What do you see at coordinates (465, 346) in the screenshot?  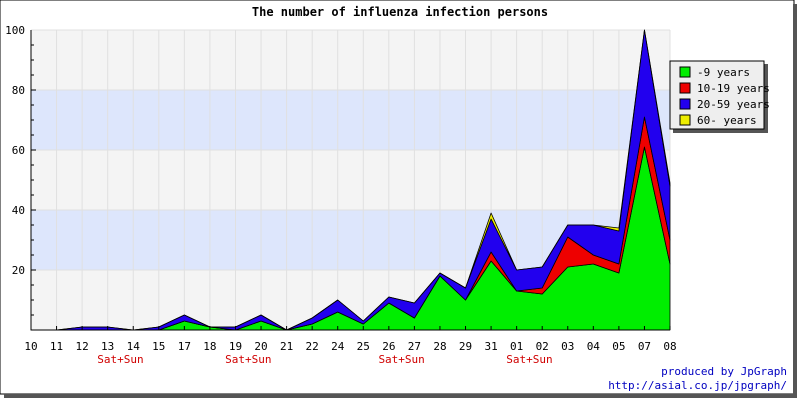 I see `x-tick-label: 29` at bounding box center [465, 346].